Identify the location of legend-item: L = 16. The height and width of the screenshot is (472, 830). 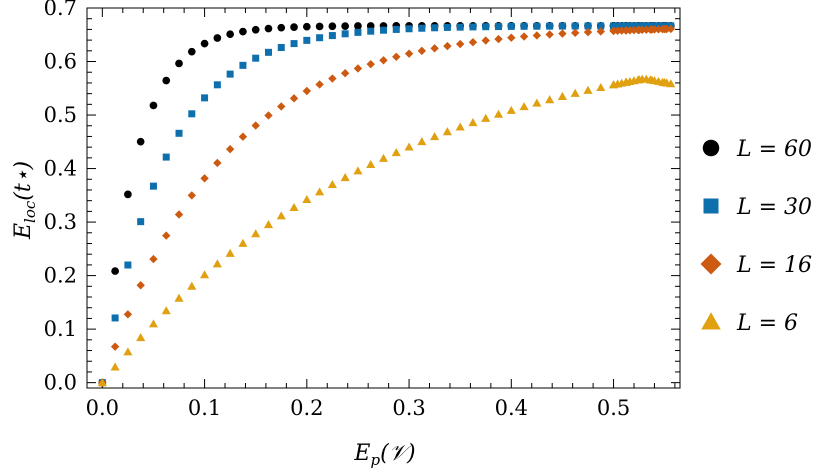
(756, 265).